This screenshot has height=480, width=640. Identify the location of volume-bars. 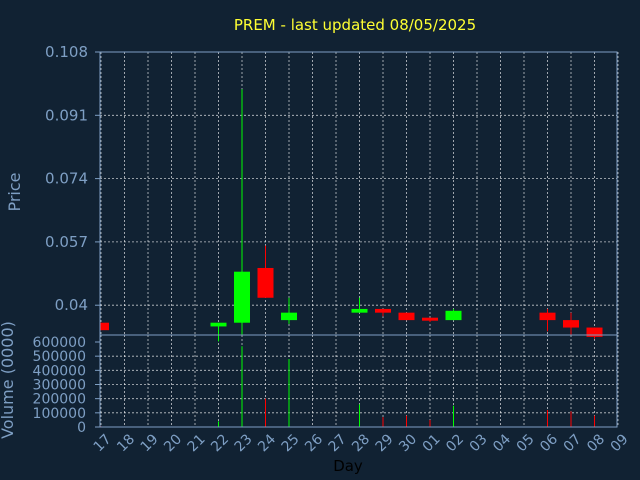
(347, 386).